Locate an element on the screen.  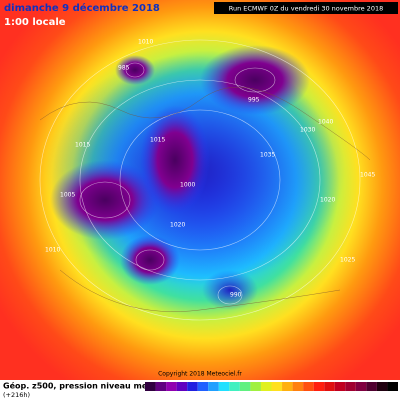
run-box is located at coordinates (306, 8).